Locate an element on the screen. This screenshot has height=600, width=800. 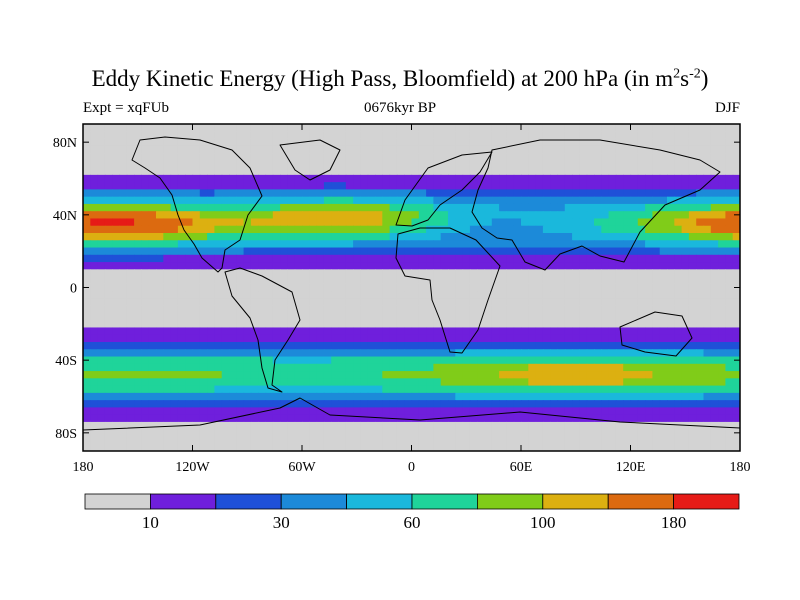
africa-coast is located at coordinates (448, 290).